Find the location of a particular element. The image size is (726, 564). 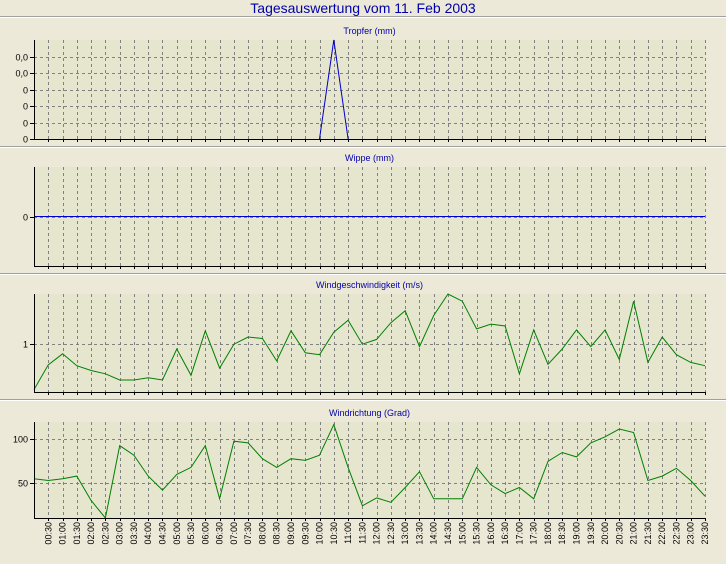

x-tick-label: 07:00 is located at coordinates (234, 533).